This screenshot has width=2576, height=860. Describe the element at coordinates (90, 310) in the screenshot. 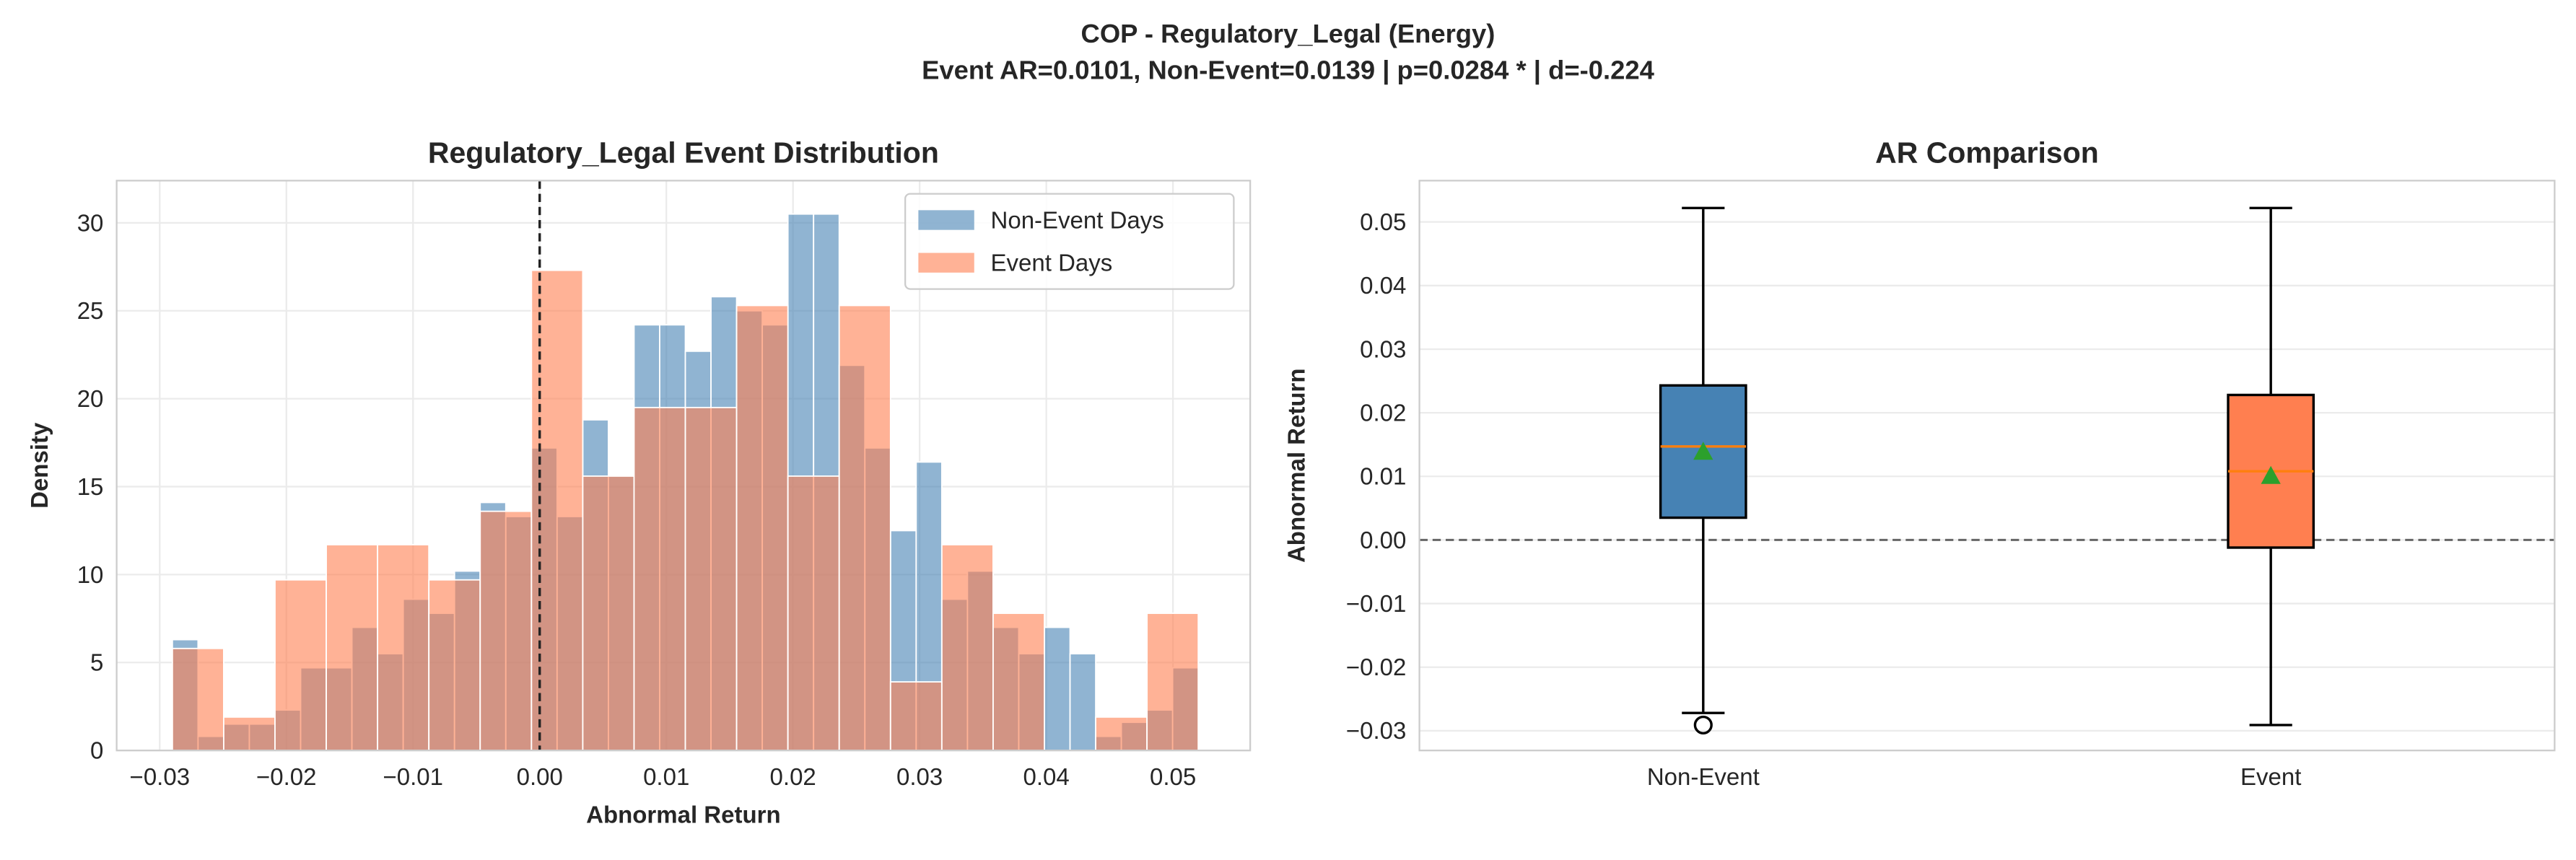

I see `y-tick-label: 25` at that location.